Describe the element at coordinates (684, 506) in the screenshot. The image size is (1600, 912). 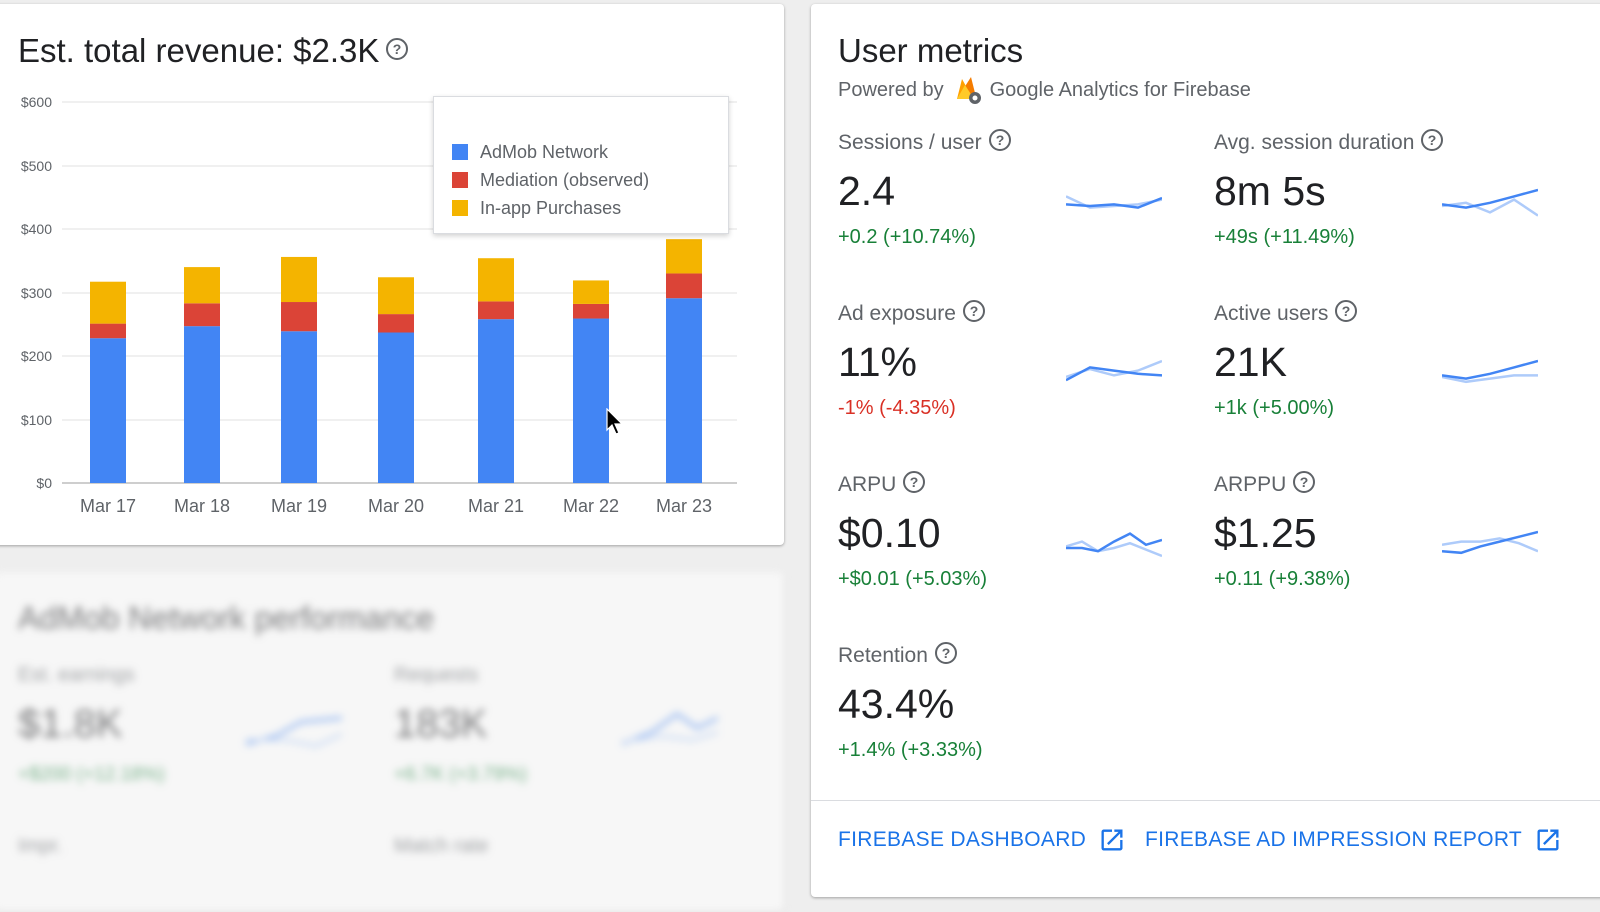
I see `x-tick-label: Mar 23` at that location.